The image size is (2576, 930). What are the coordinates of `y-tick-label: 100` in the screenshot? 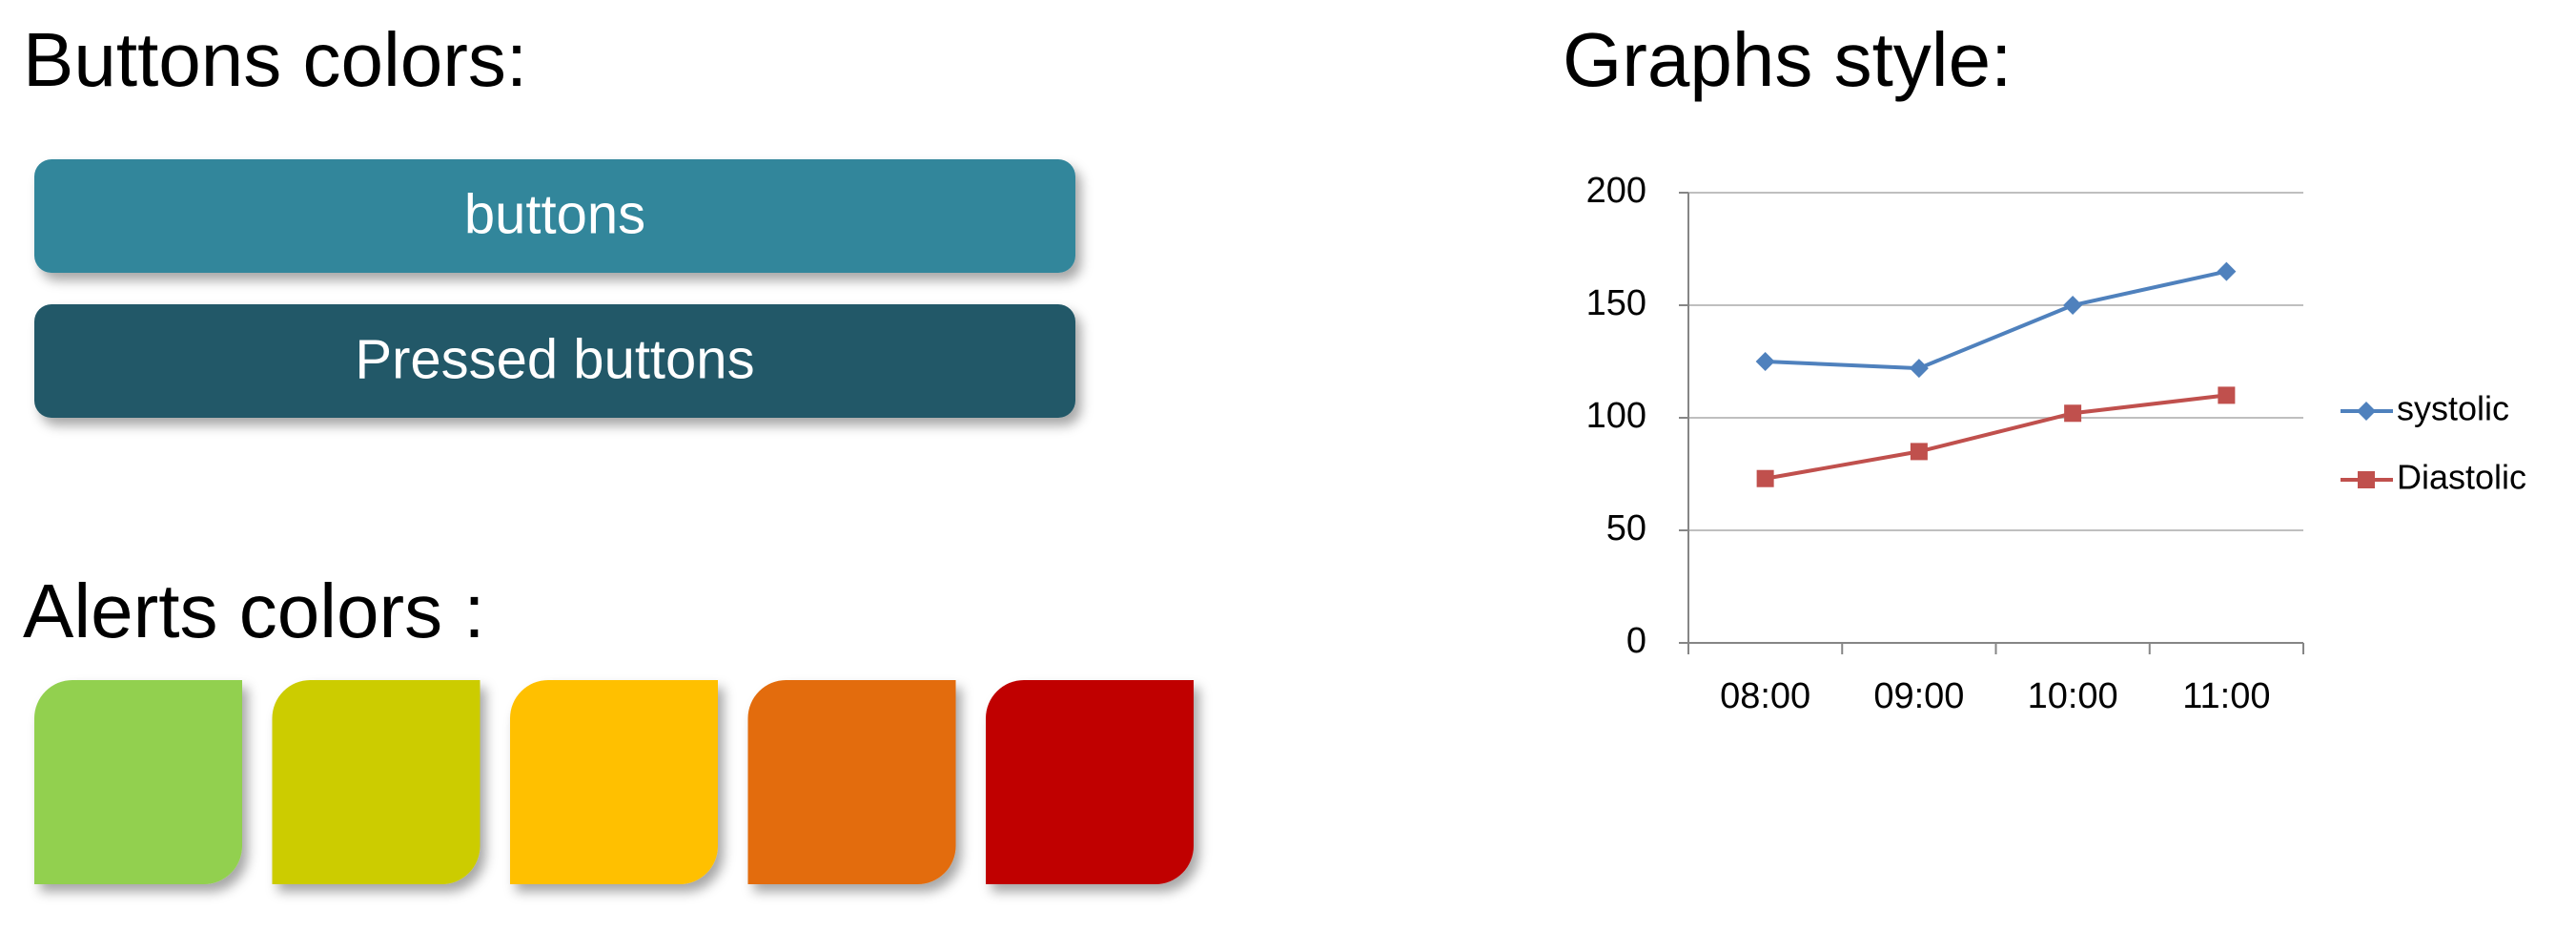 It's located at (1616, 416).